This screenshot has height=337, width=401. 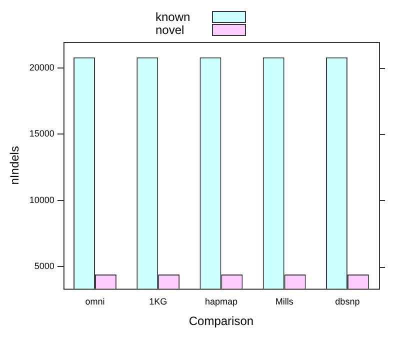 I want to click on legend-label: known, so click(x=174, y=17).